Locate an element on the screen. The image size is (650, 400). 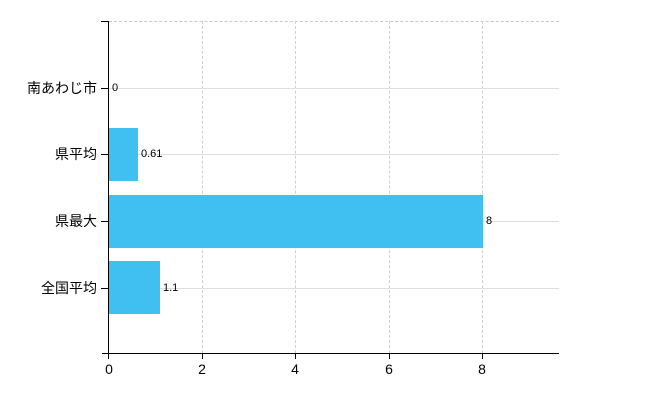
category-label-pref-max: 県最大 is located at coordinates (76, 221).